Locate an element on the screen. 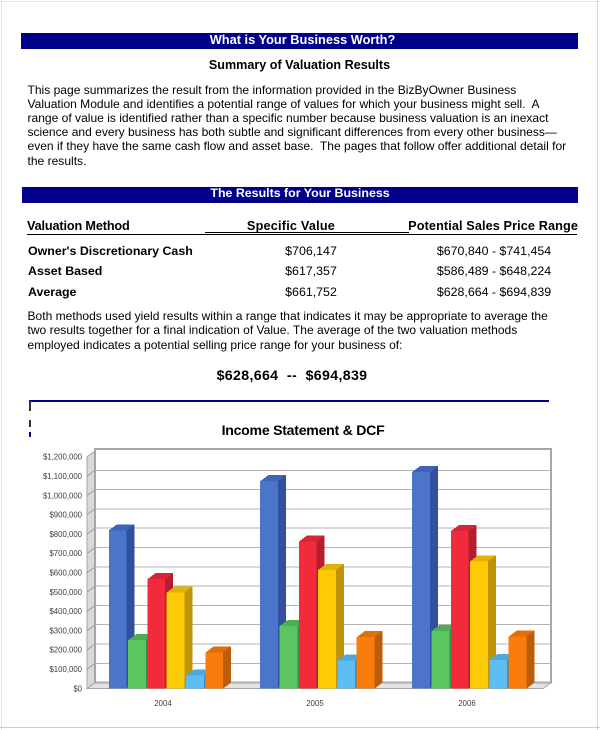  svg-text: $300,000 is located at coordinates (65, 630).